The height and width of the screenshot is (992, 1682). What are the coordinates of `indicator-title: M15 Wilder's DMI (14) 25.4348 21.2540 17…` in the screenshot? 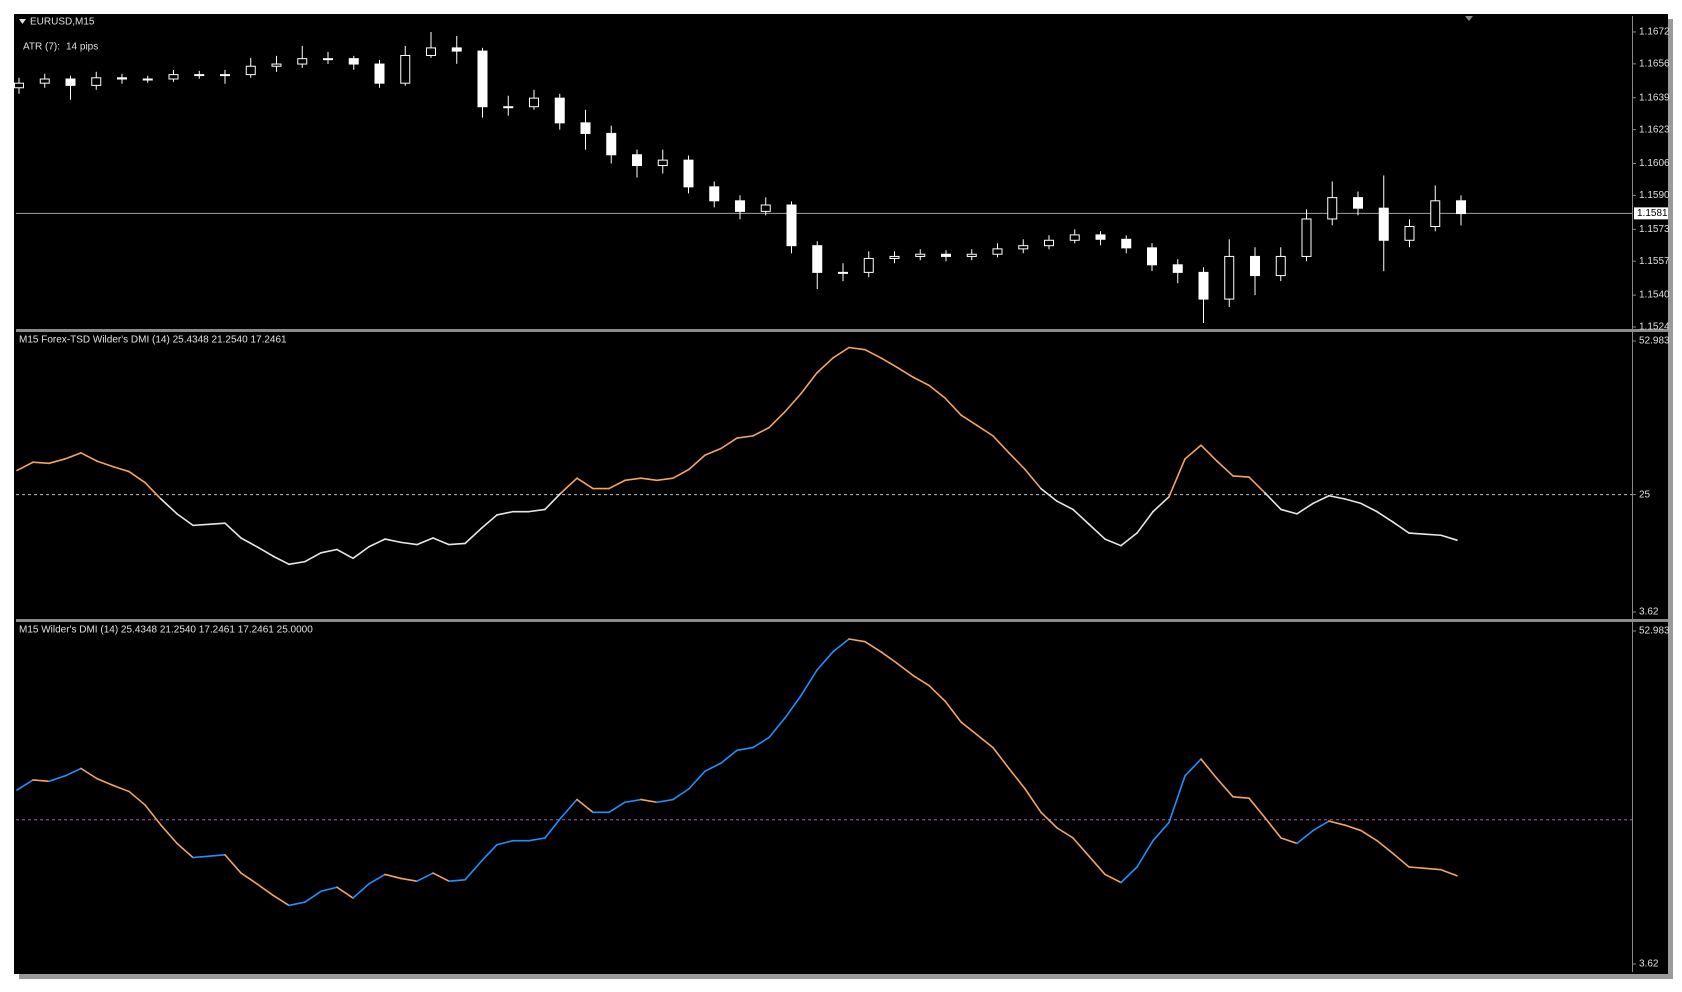 It's located at (166, 630).